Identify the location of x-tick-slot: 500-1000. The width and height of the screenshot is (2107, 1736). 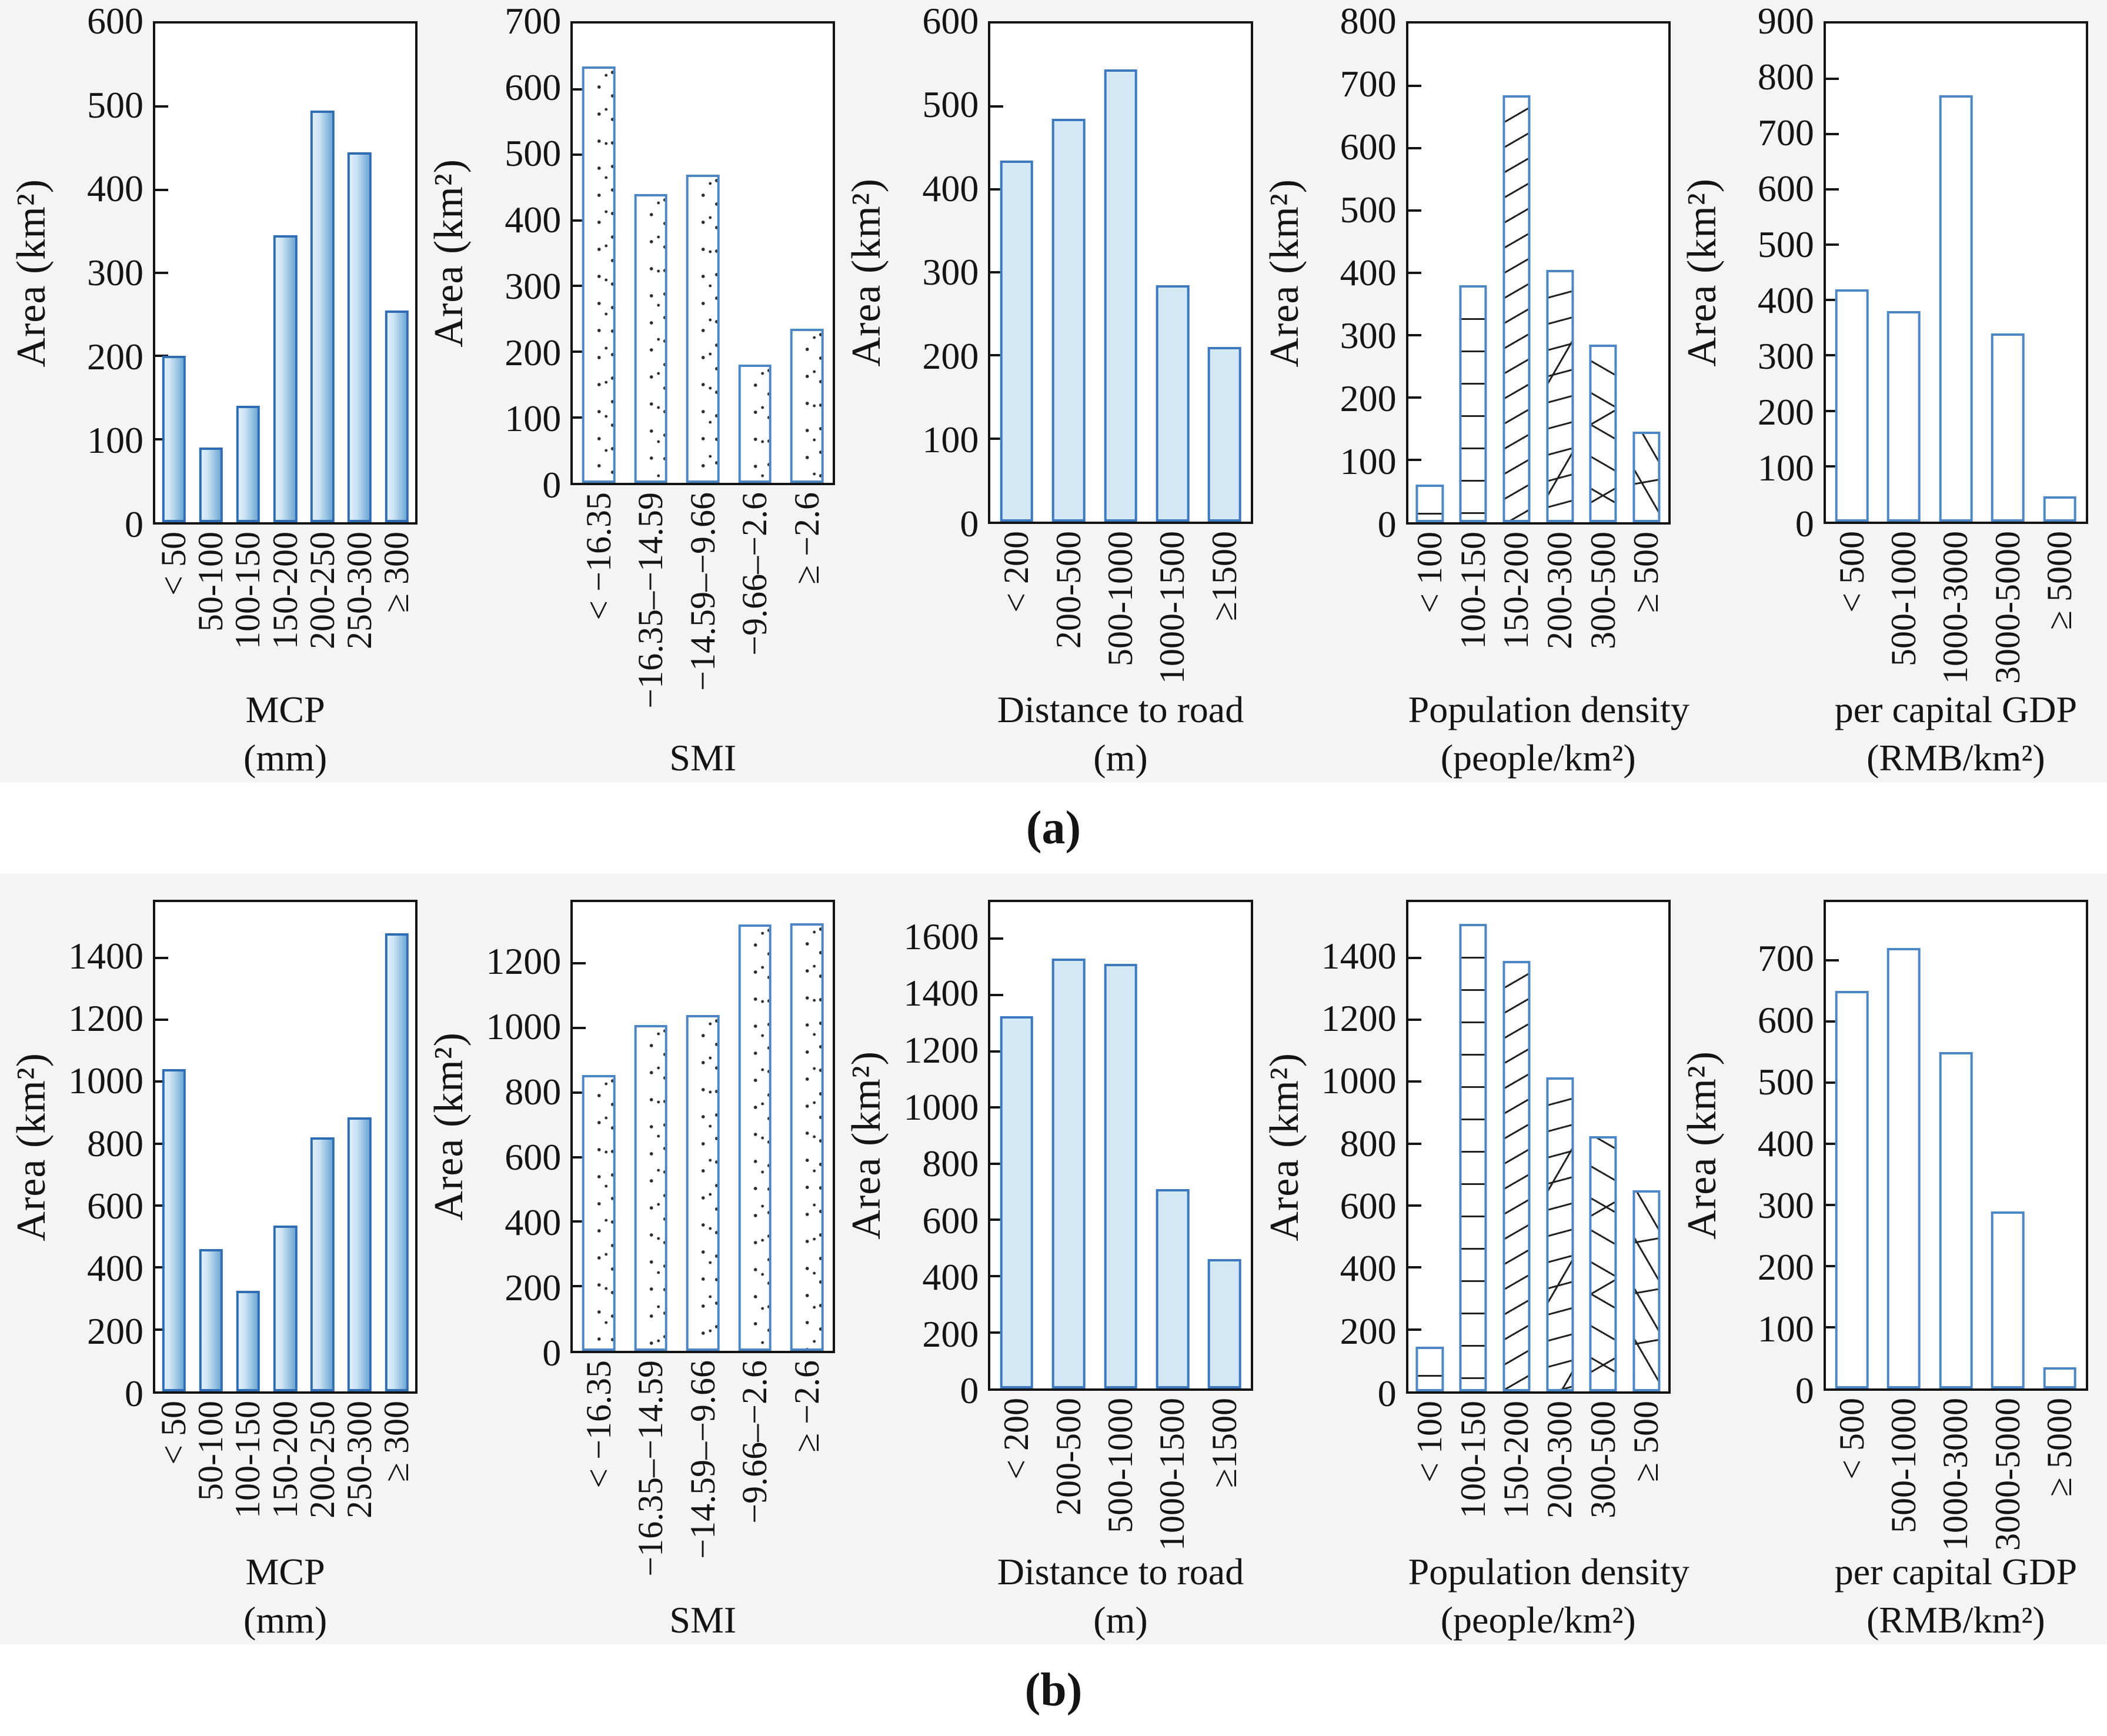
(1120, 1470).